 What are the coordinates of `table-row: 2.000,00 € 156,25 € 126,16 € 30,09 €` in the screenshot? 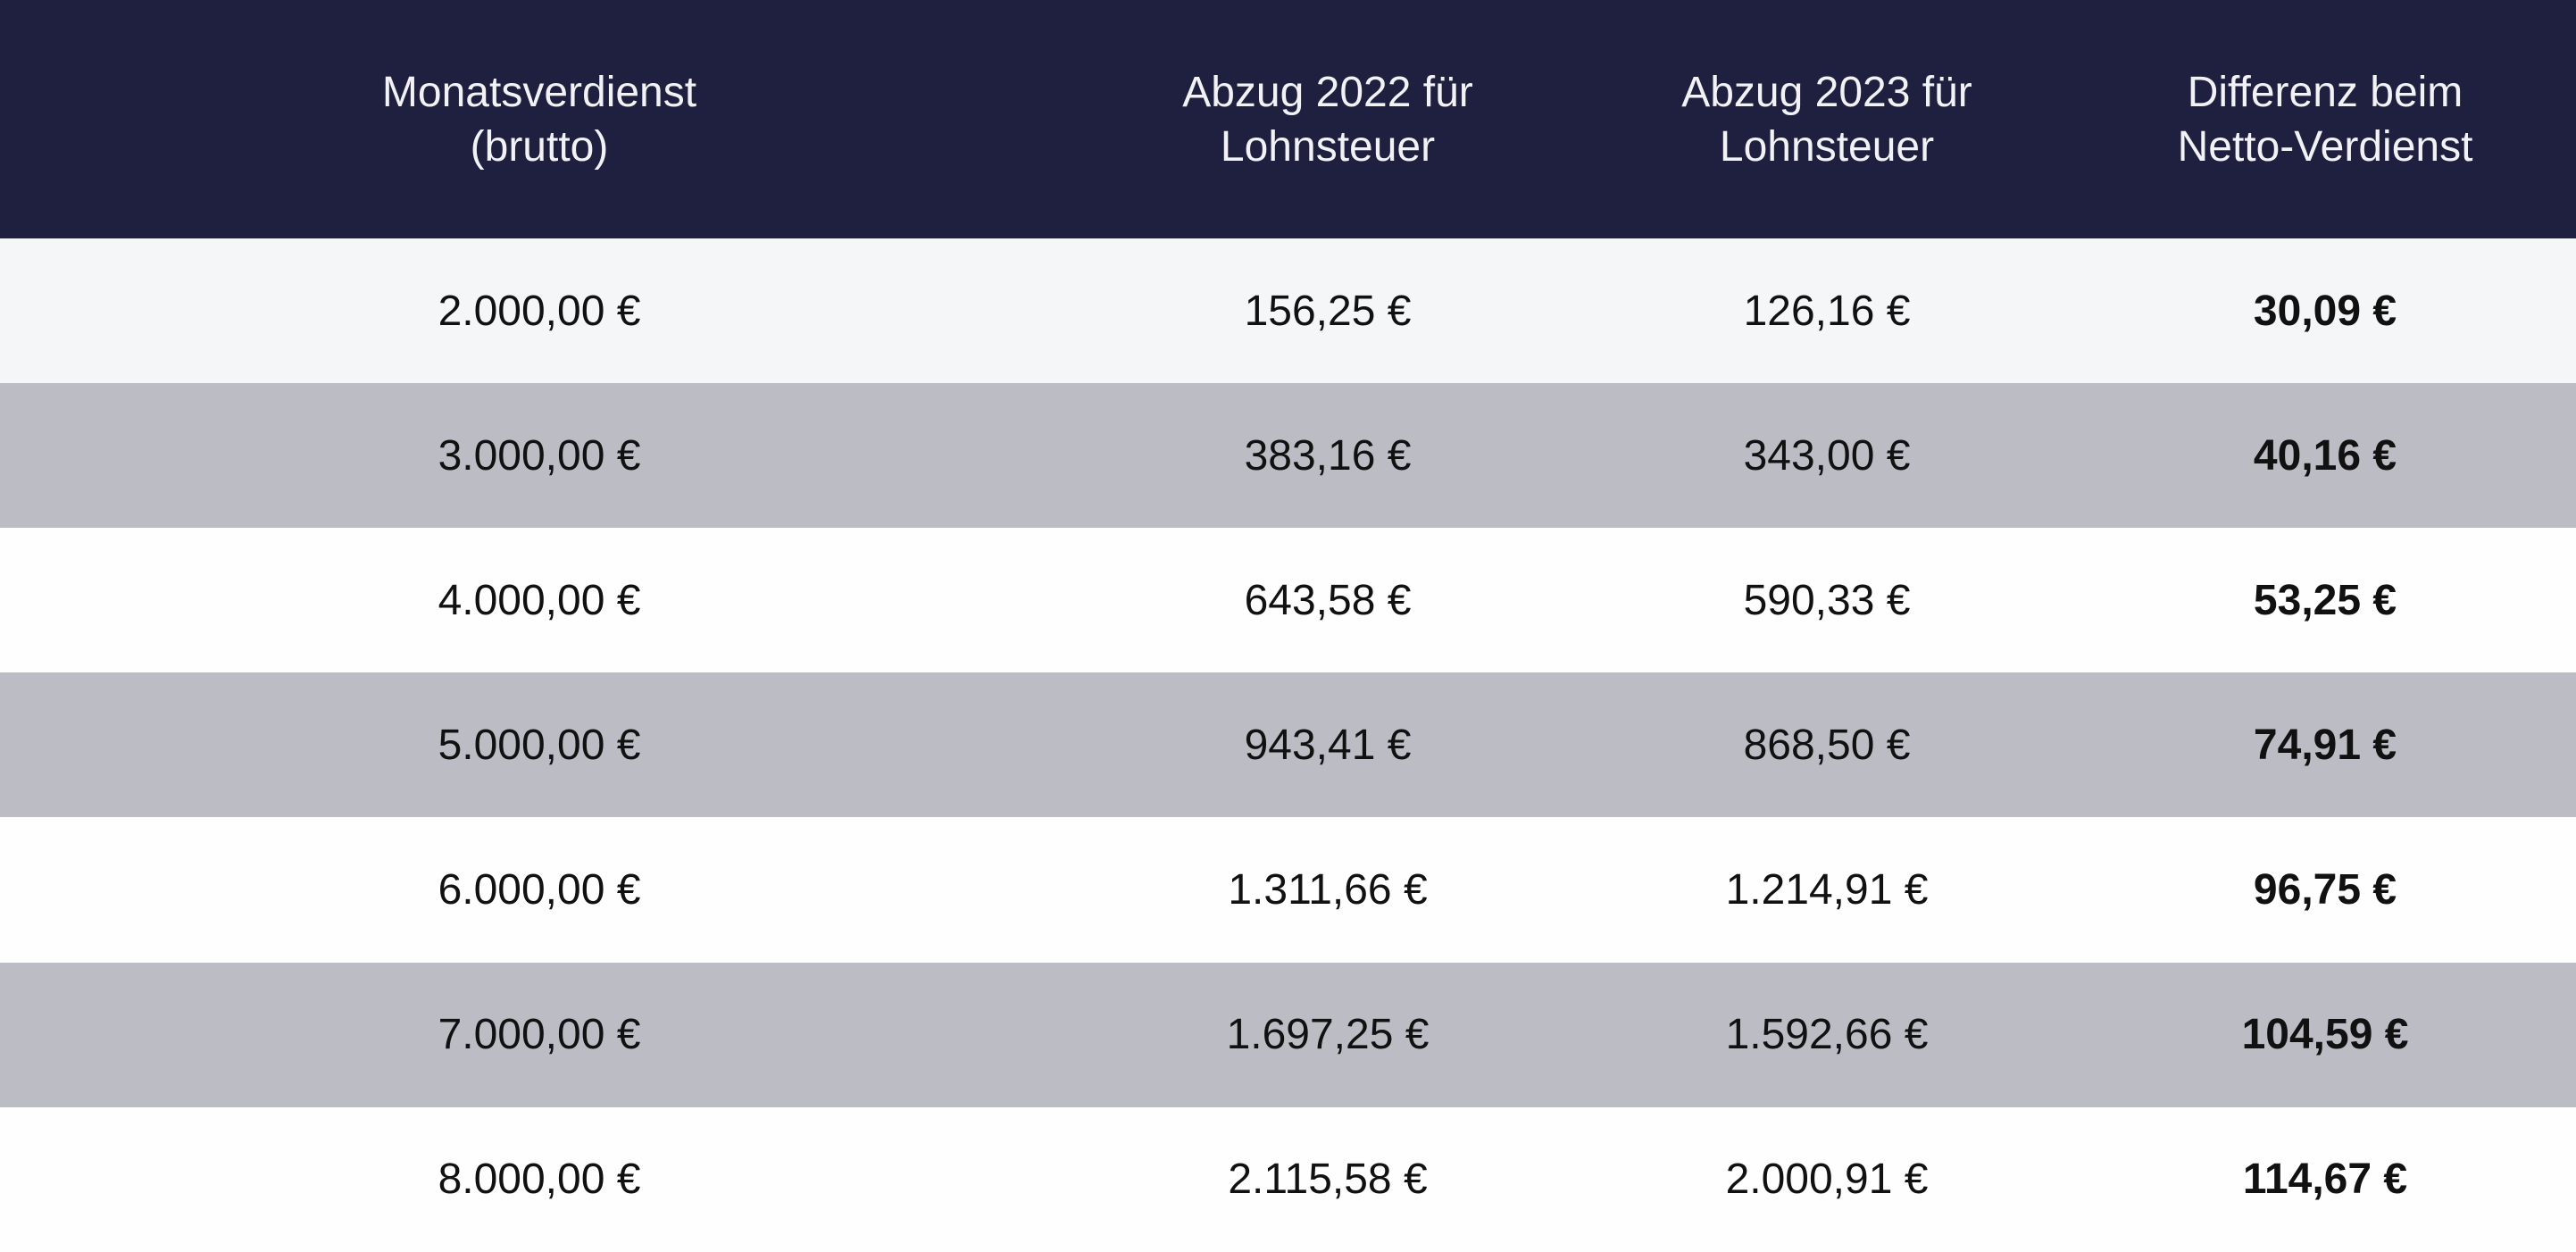 It's located at (1288, 310).